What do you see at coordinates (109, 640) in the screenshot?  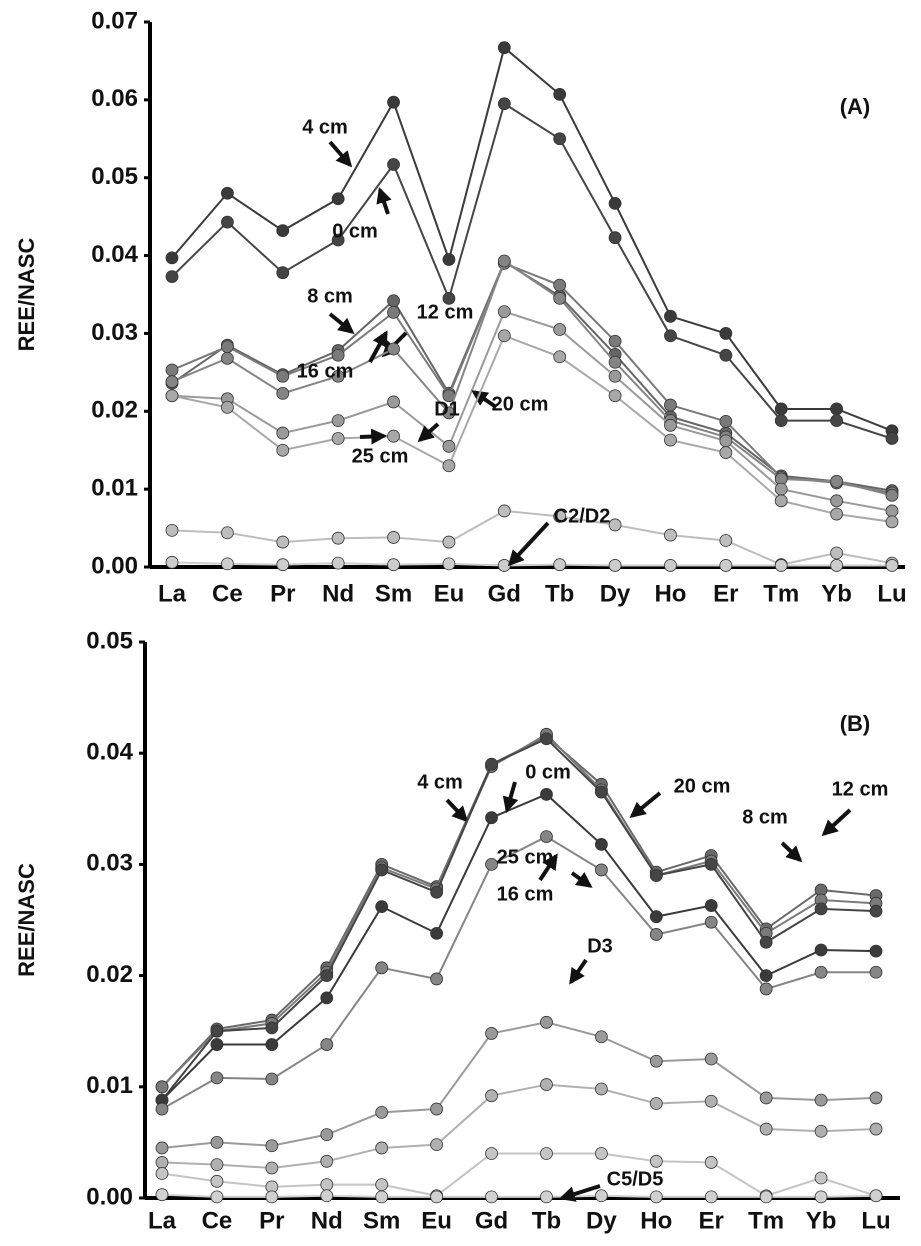 I see `y-tick-label: 0.05` at bounding box center [109, 640].